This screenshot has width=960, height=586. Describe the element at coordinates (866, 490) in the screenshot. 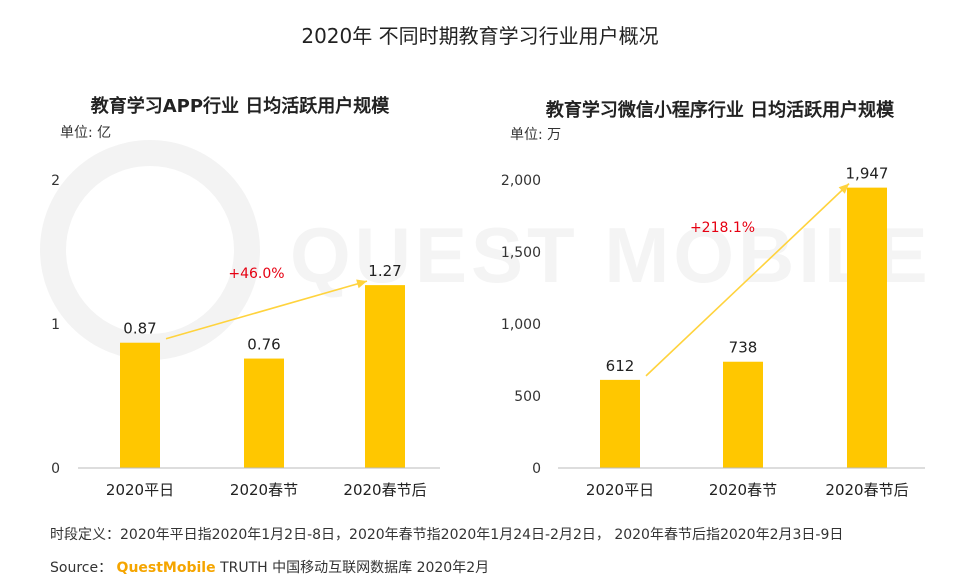

I see `chart2-category-label: 2020春节后` at that location.